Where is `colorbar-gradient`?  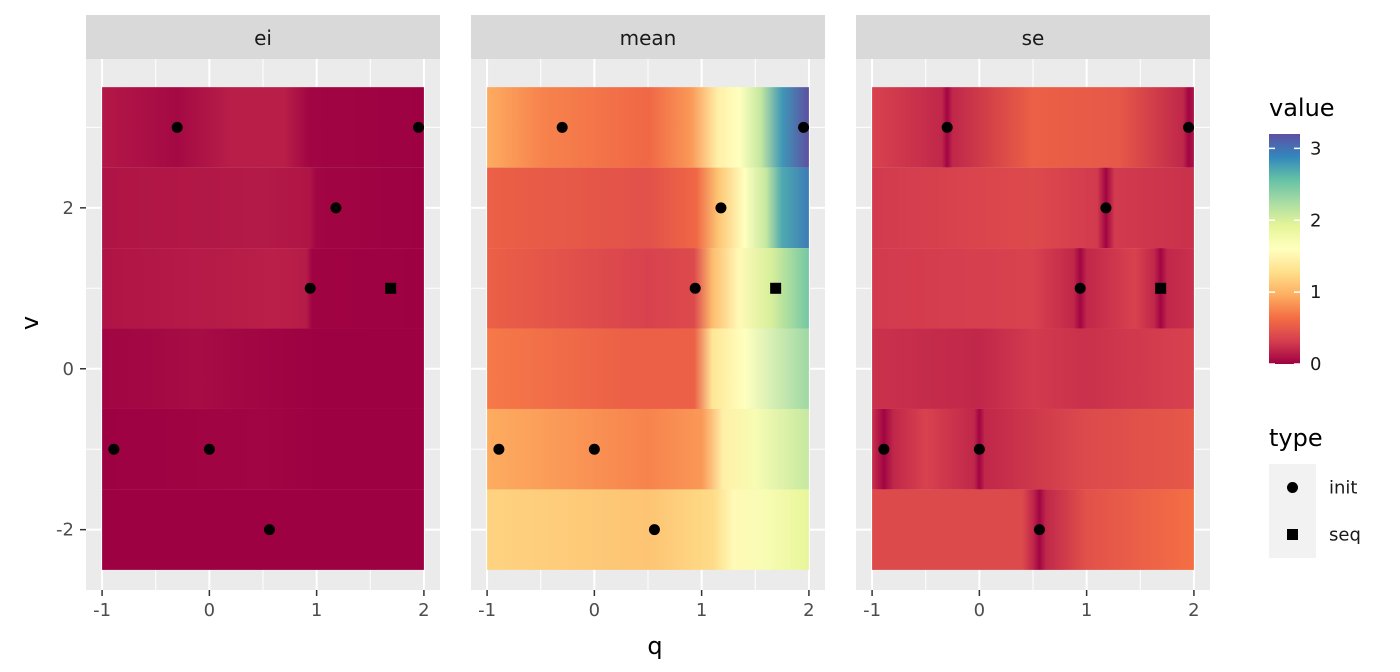
colorbar-gradient is located at coordinates (1284, 249).